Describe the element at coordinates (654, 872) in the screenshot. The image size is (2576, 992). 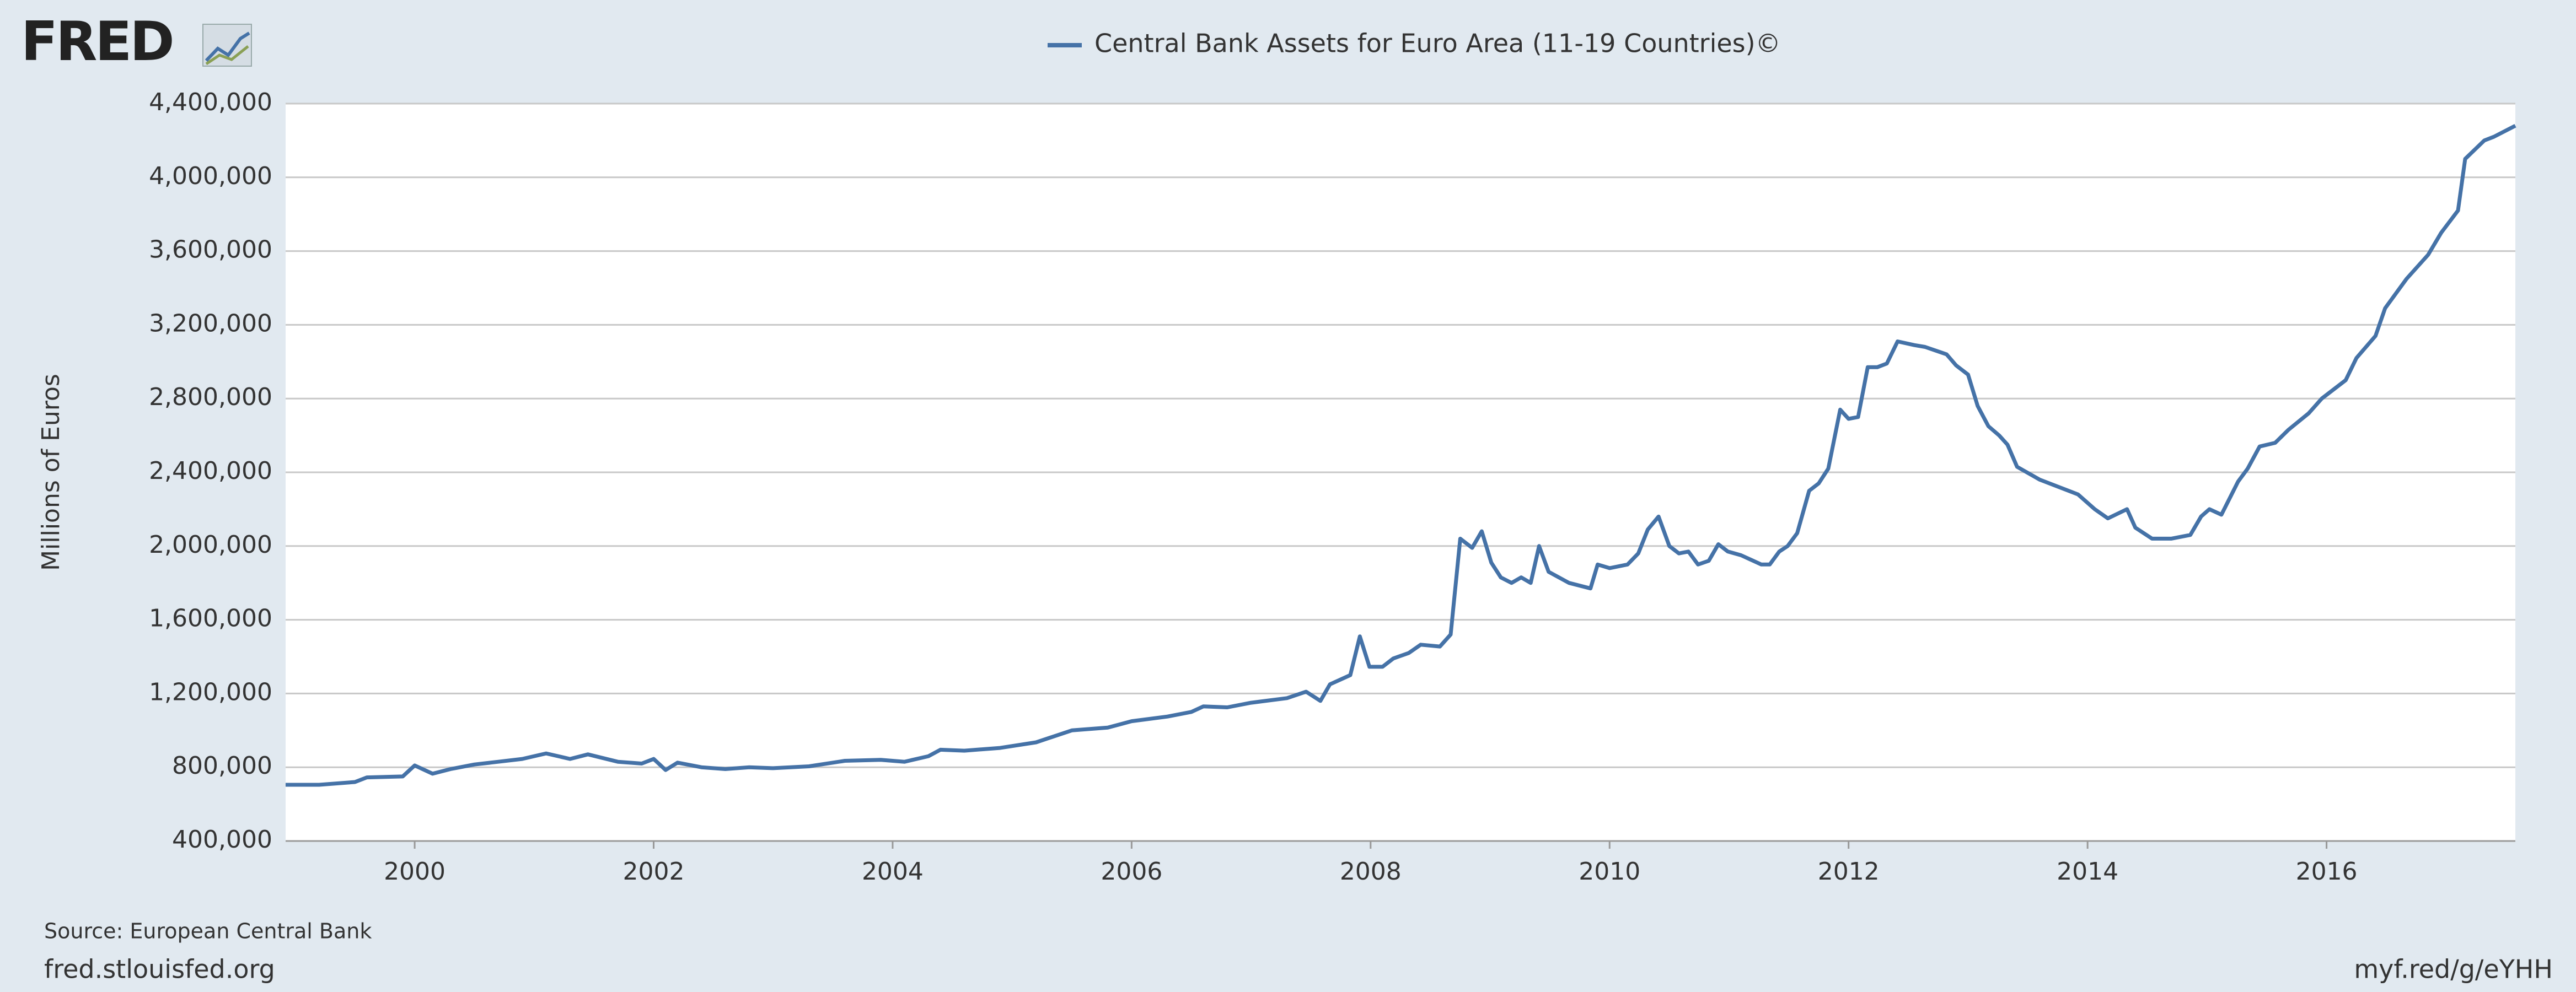
I see `x-tick-label: 2002` at that location.